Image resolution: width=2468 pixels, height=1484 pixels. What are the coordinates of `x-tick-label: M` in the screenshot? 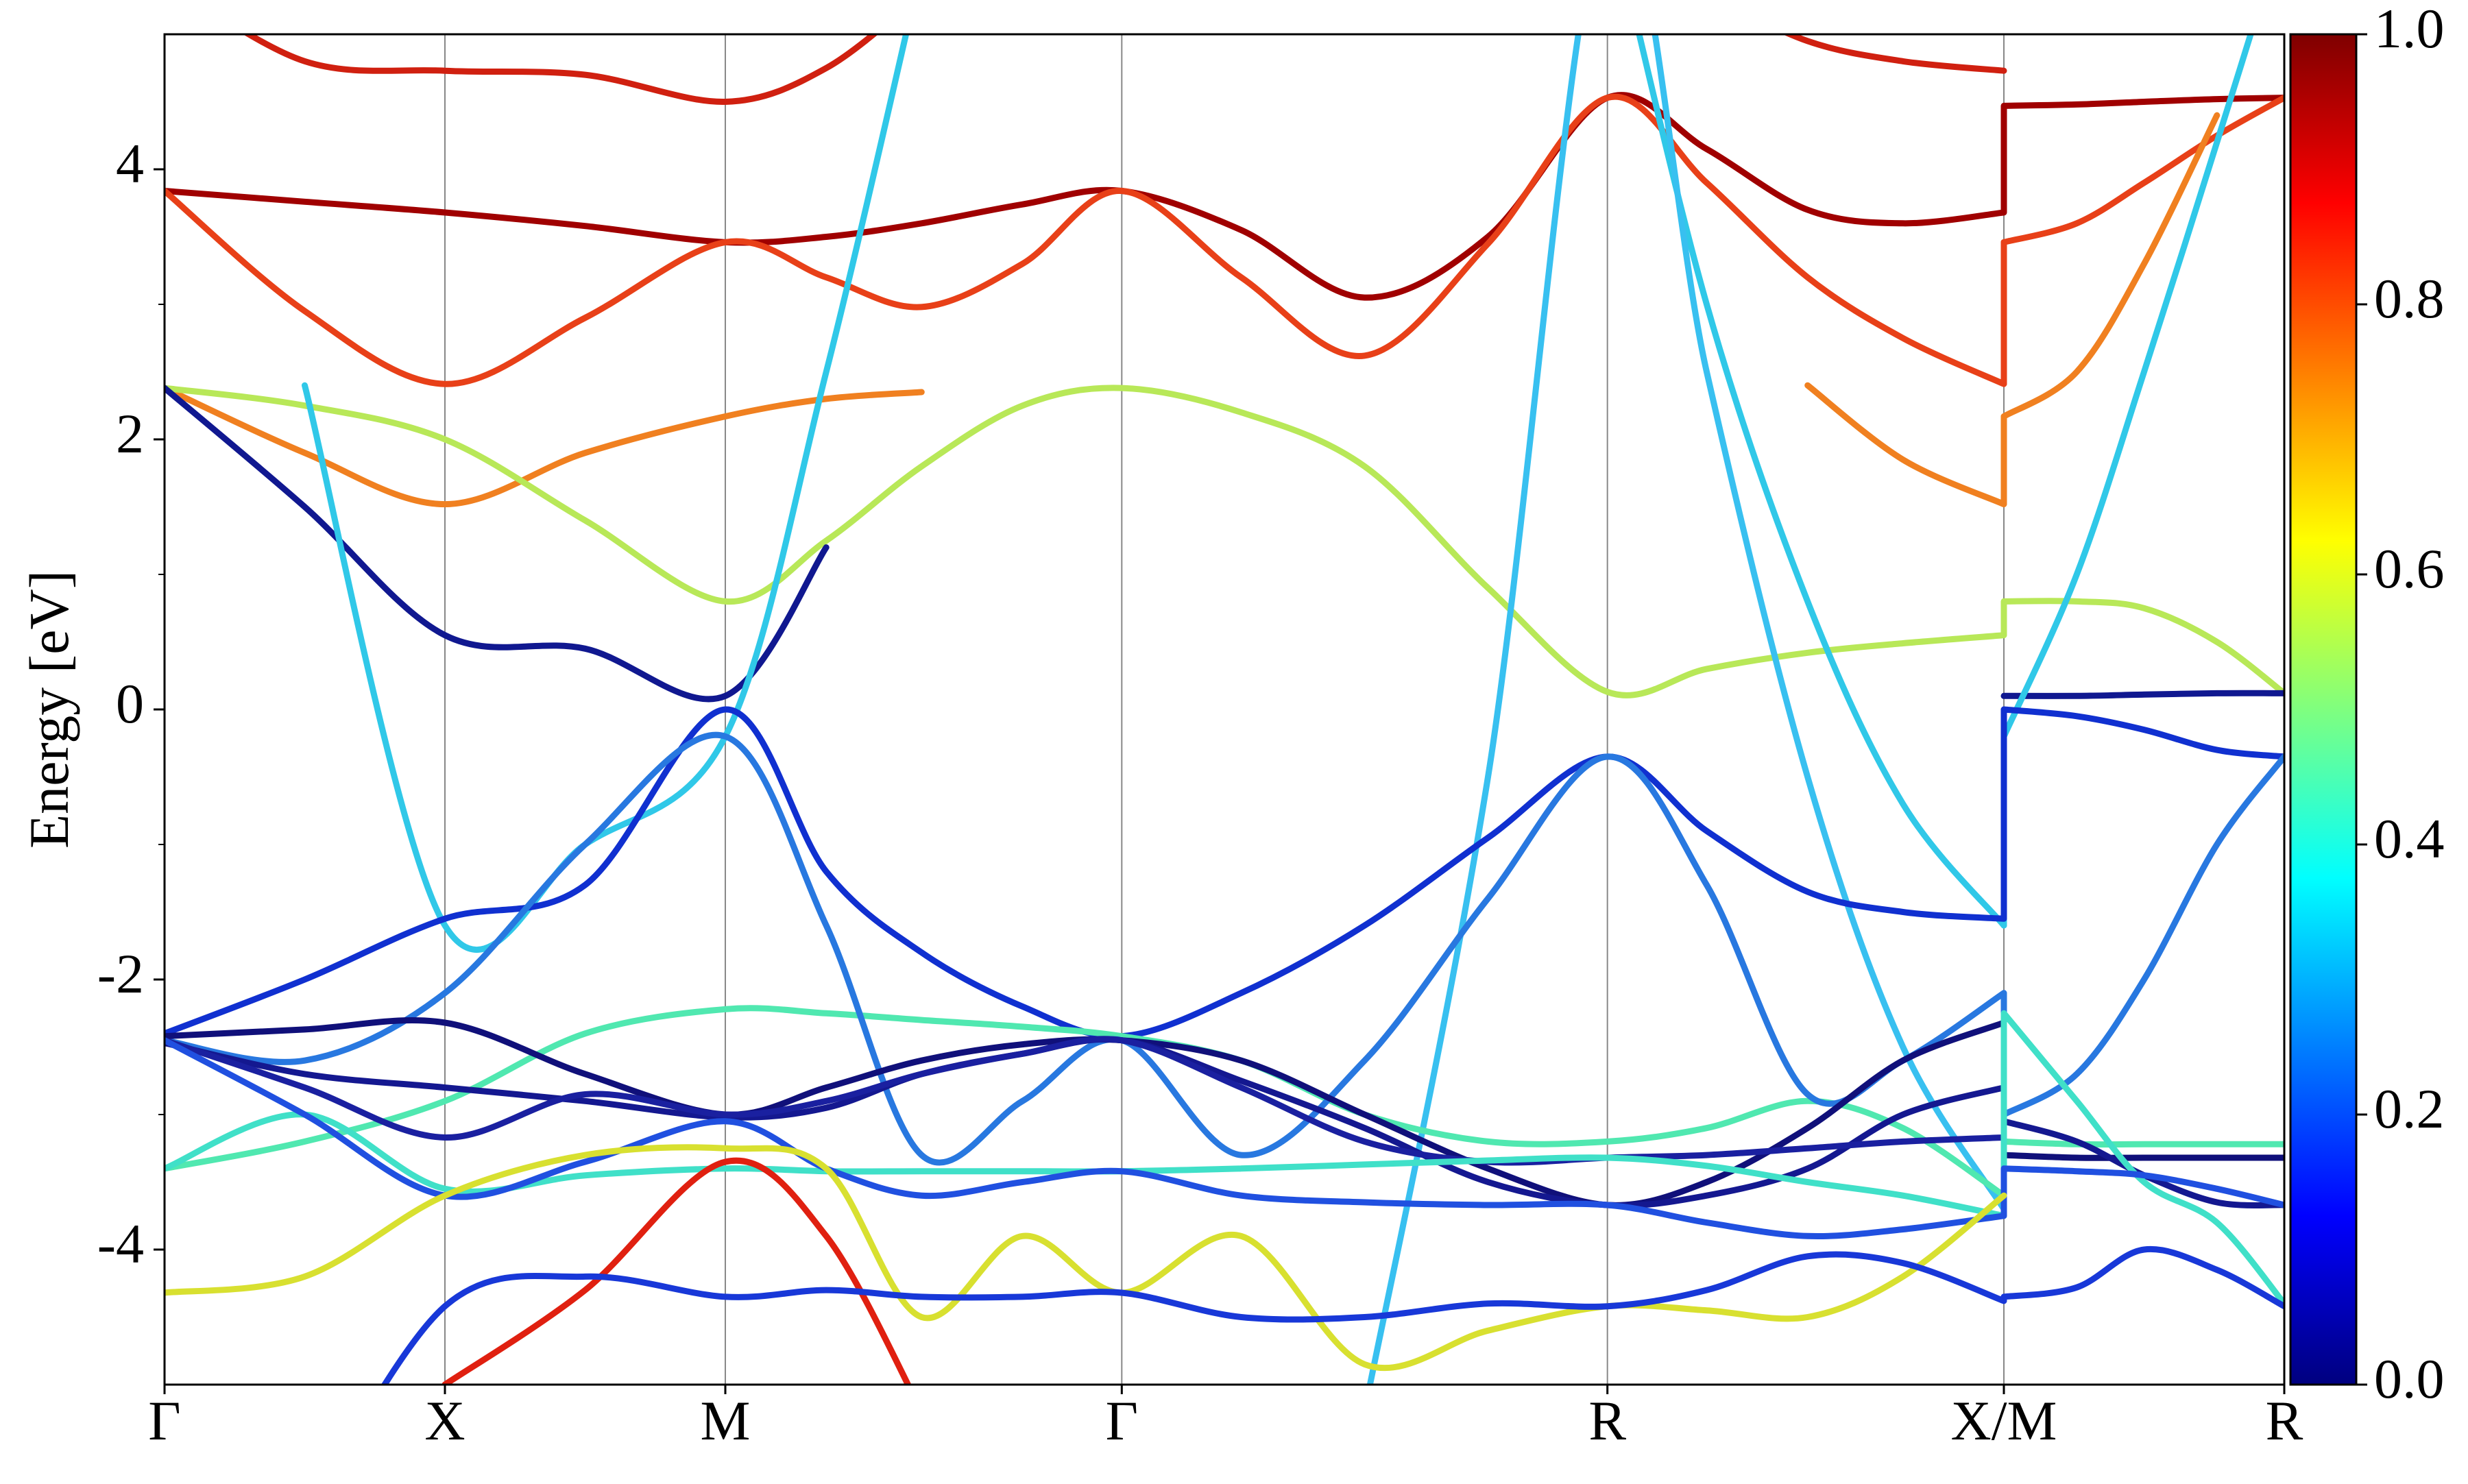 It's located at (726, 1420).